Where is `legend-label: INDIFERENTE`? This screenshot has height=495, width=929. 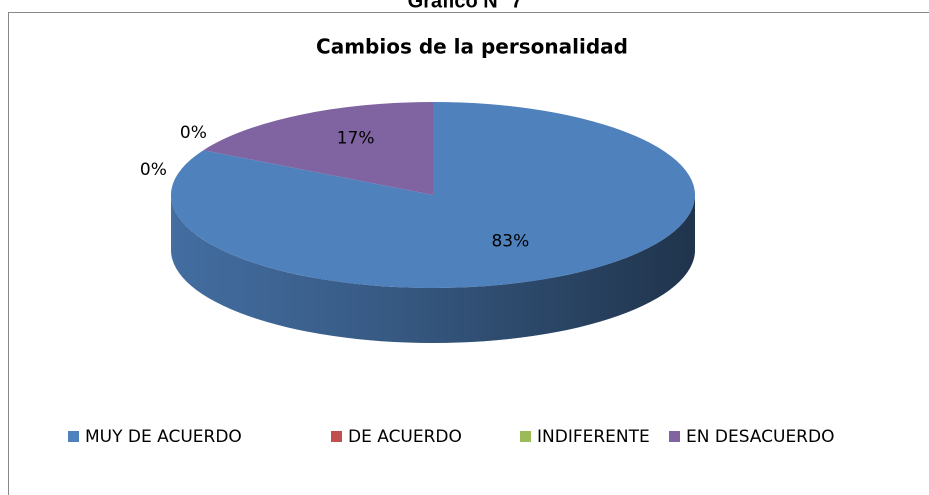
legend-label: INDIFERENTE is located at coordinates (593, 437).